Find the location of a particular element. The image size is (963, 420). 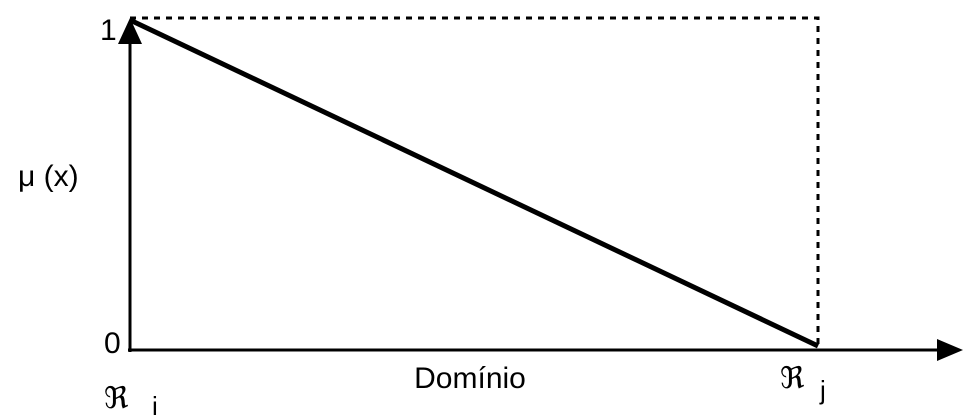

x-axis-arrow is located at coordinates (950, 350).